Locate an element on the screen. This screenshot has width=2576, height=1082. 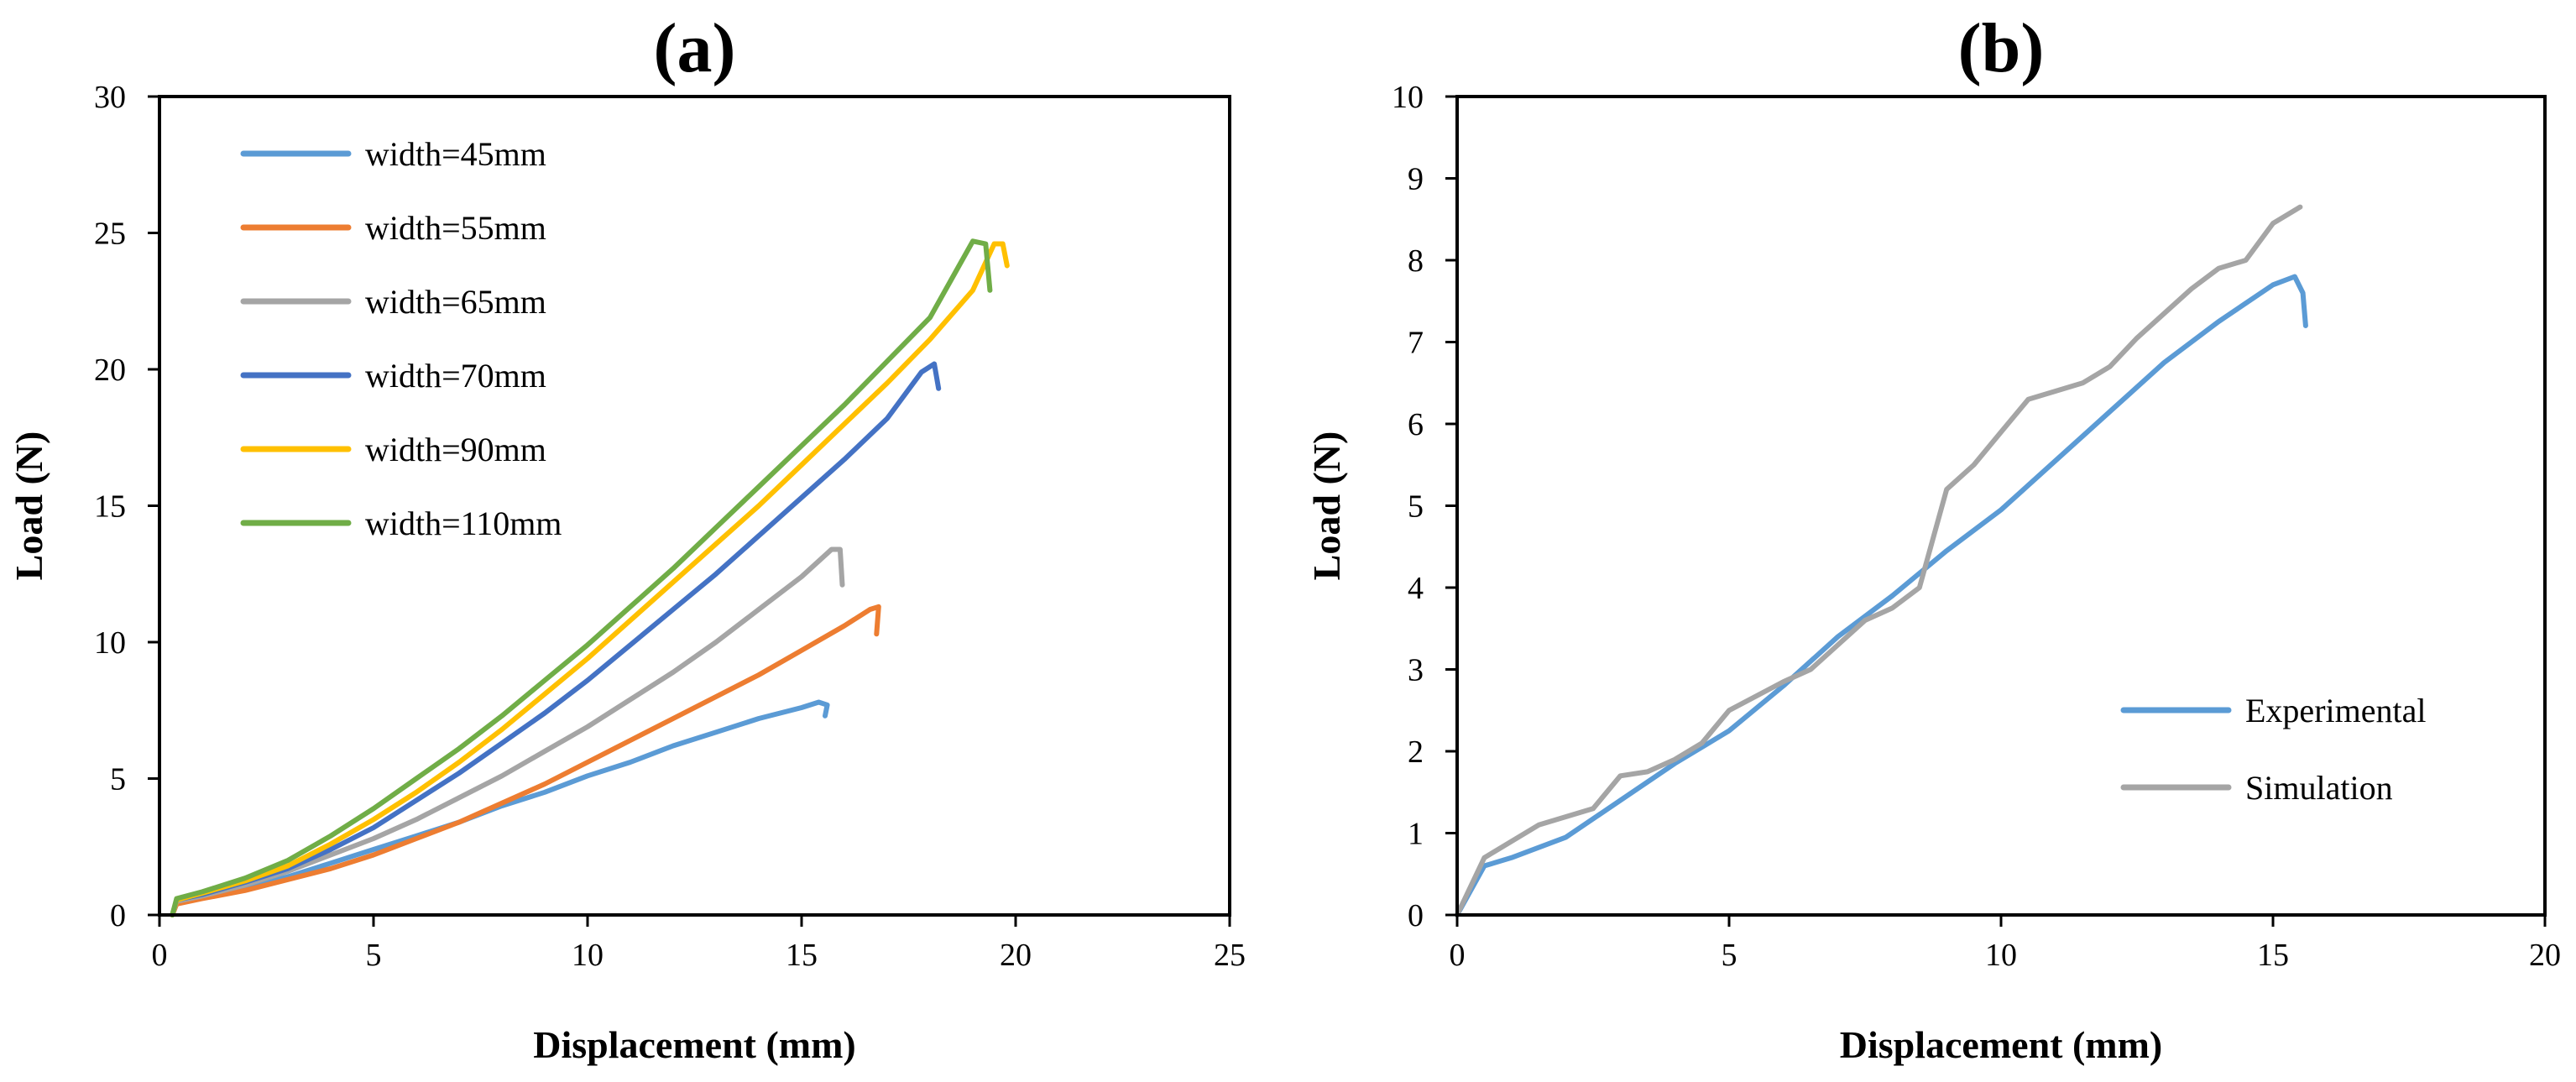
y-tick-label: 4 is located at coordinates (1416, 588).